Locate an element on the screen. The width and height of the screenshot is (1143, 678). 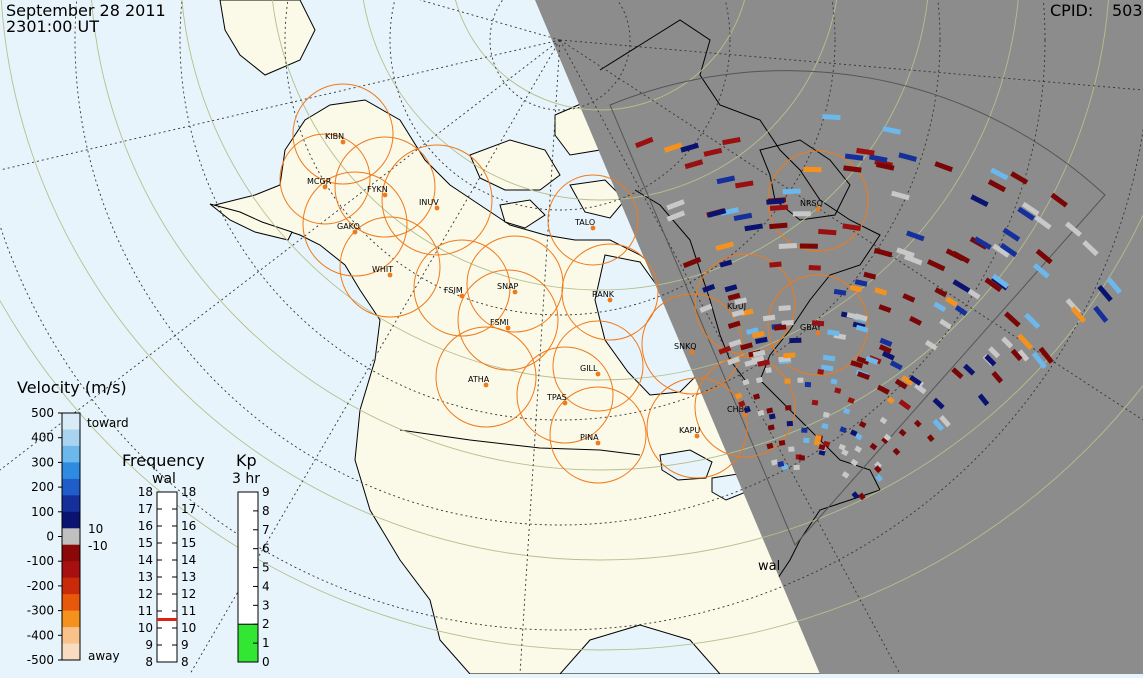
station-label-snap: SNAP is located at coordinates (508, 286).